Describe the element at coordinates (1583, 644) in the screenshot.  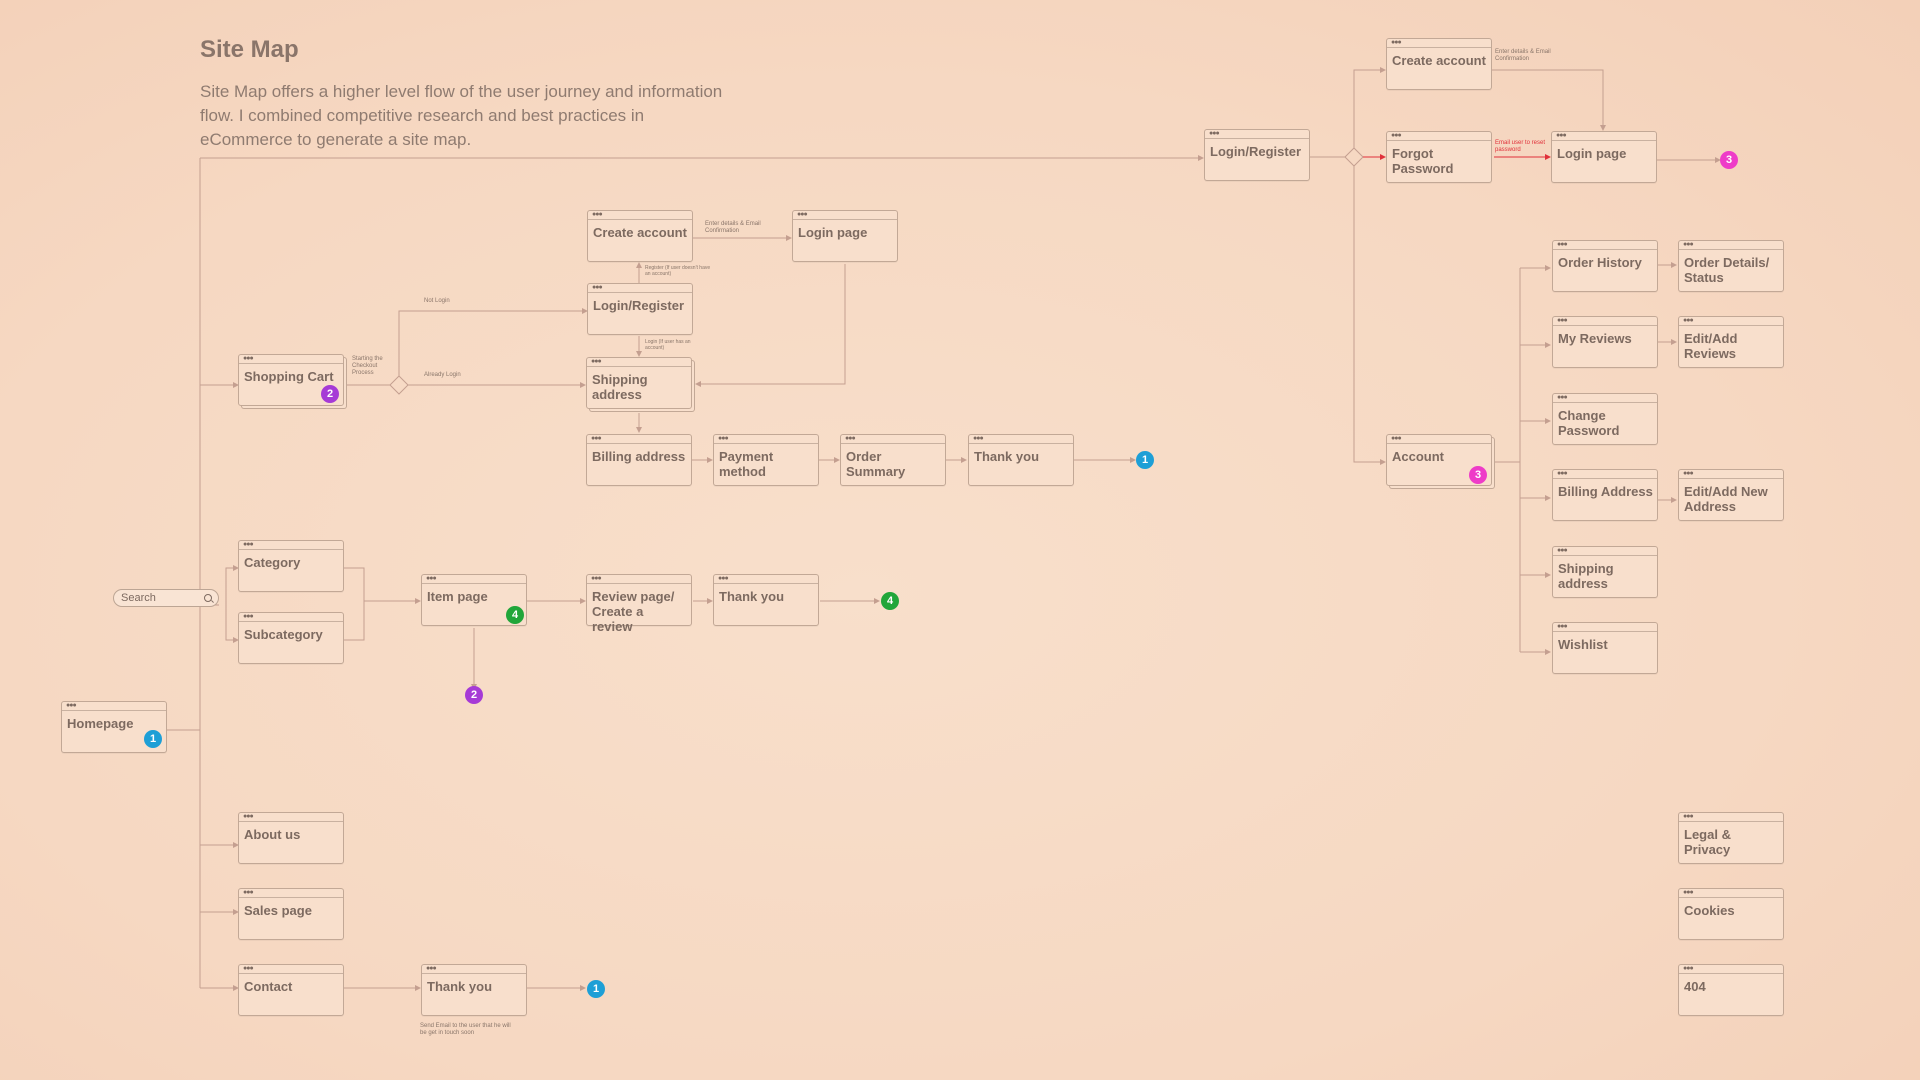
I see `node-label: Wishlist` at that location.